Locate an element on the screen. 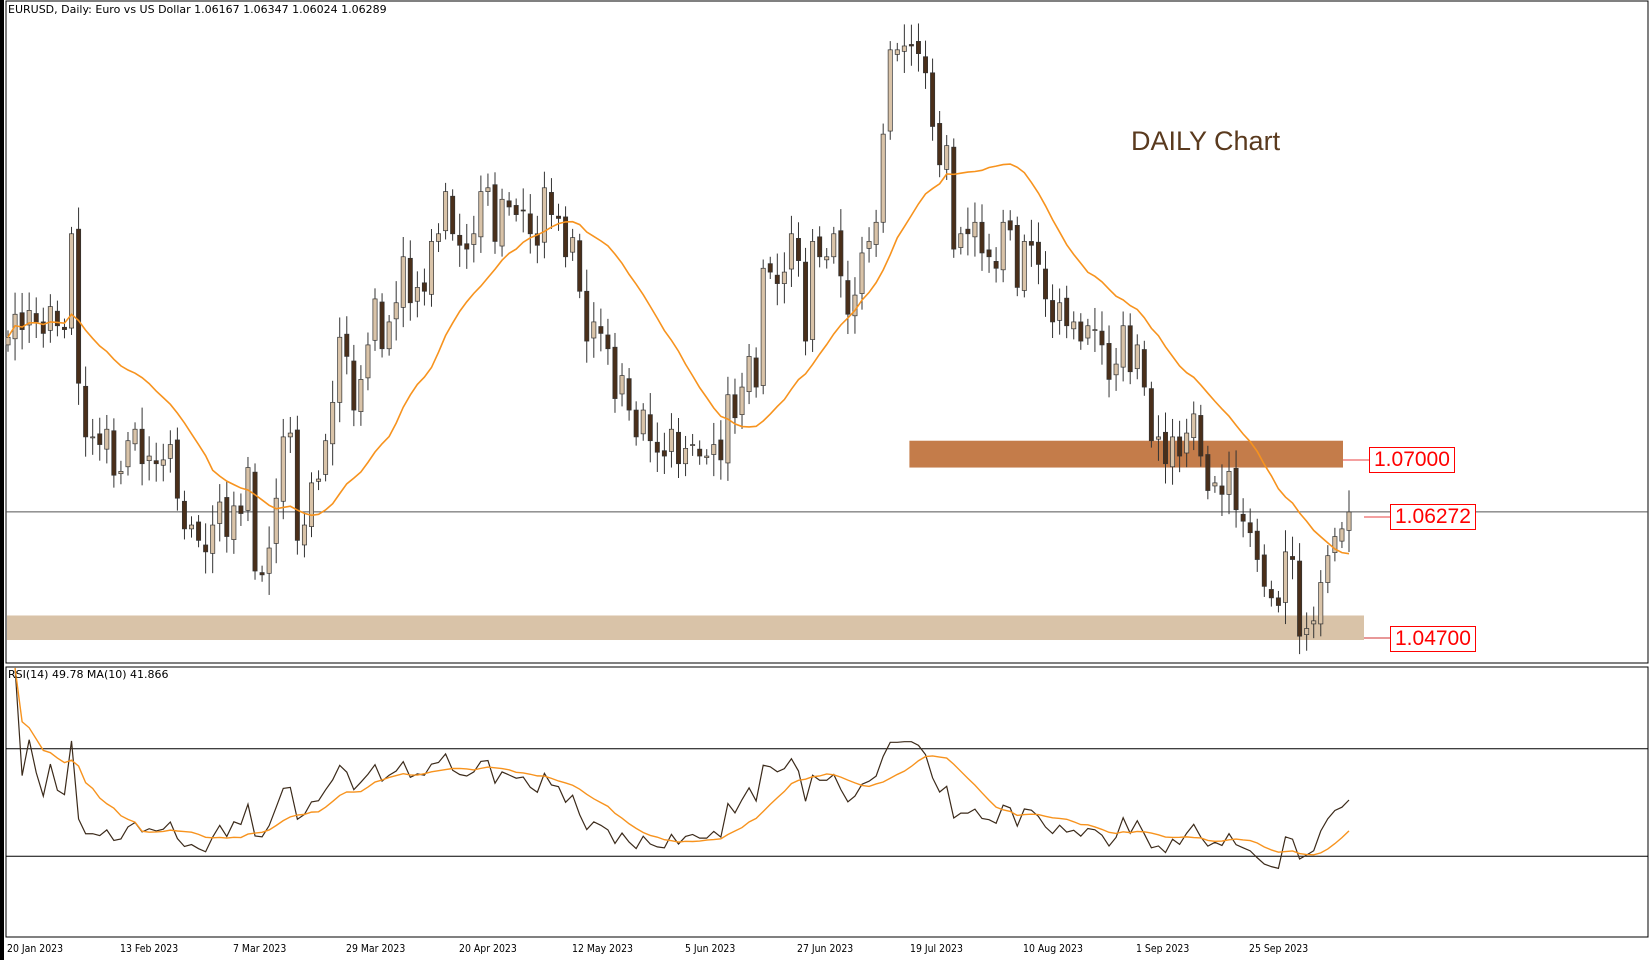  x-tick-label: 20 Jan 2023 is located at coordinates (35, 948).